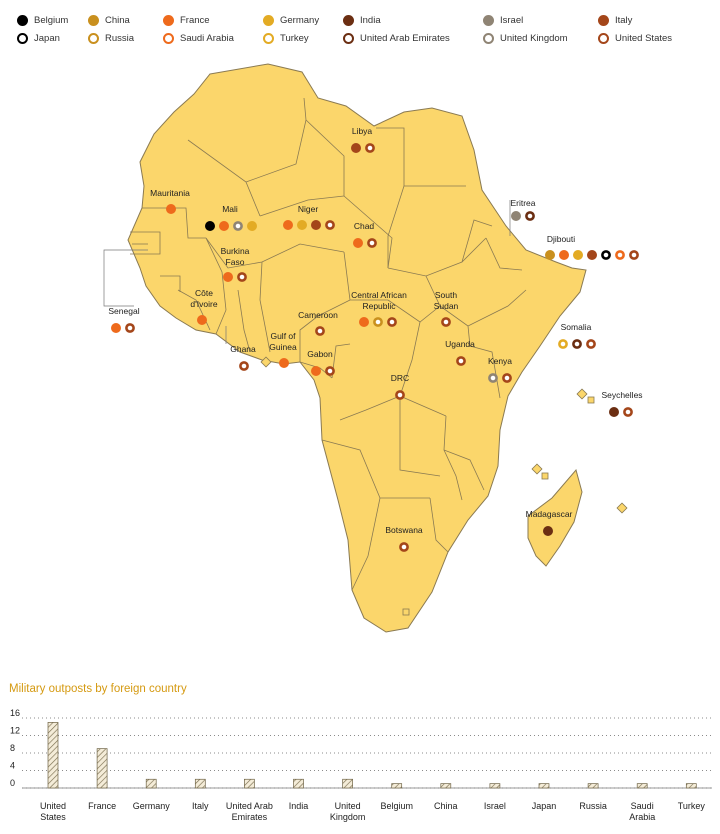 The height and width of the screenshot is (834, 720). What do you see at coordinates (593, 806) in the screenshot?
I see `x-tick-label: Russia` at bounding box center [593, 806].